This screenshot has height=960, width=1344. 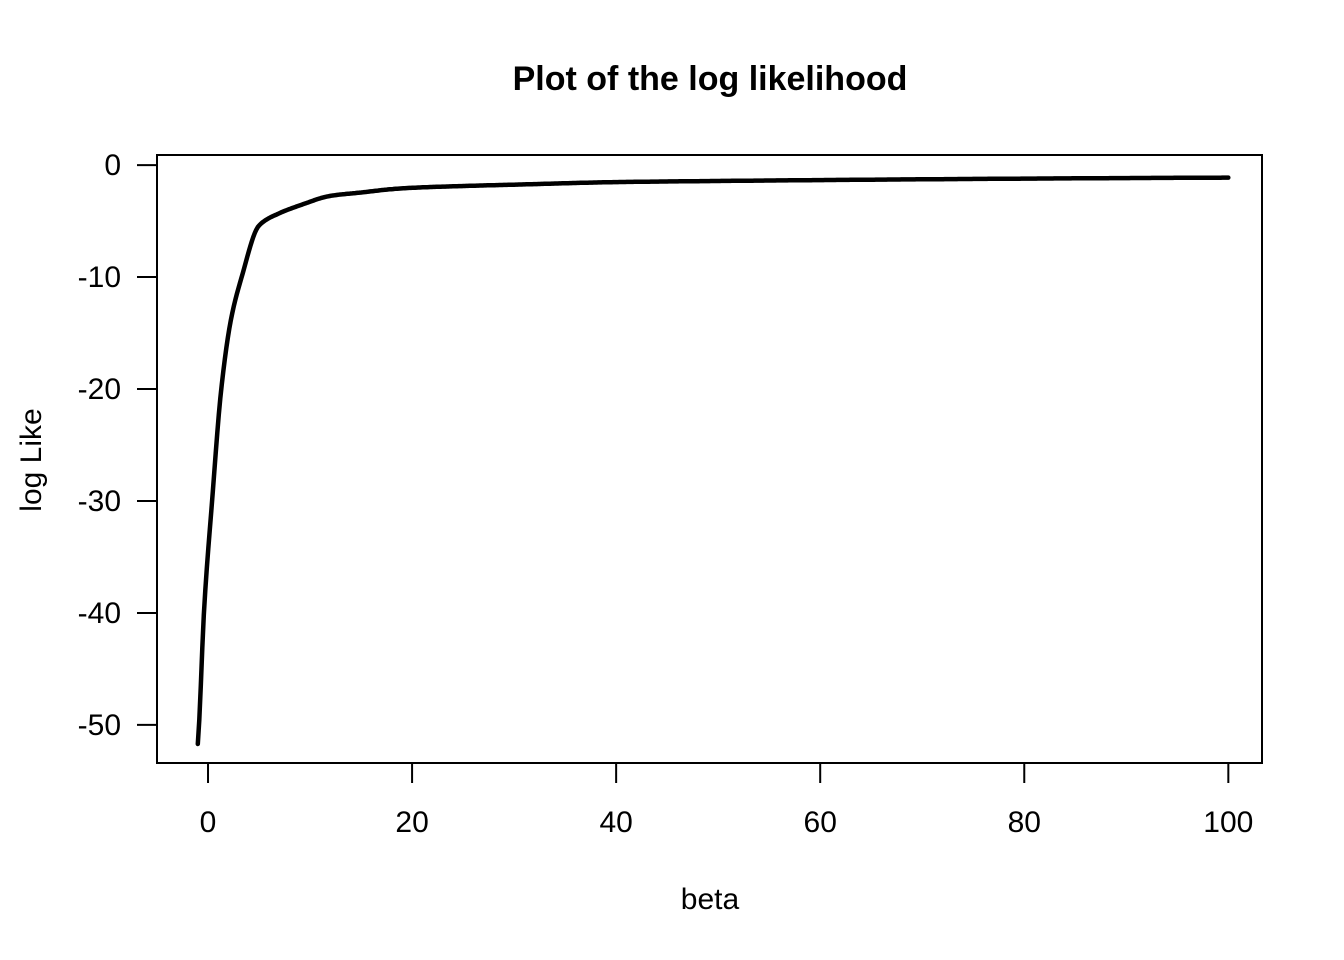 I want to click on x-tick-label: 40, so click(x=615, y=822).